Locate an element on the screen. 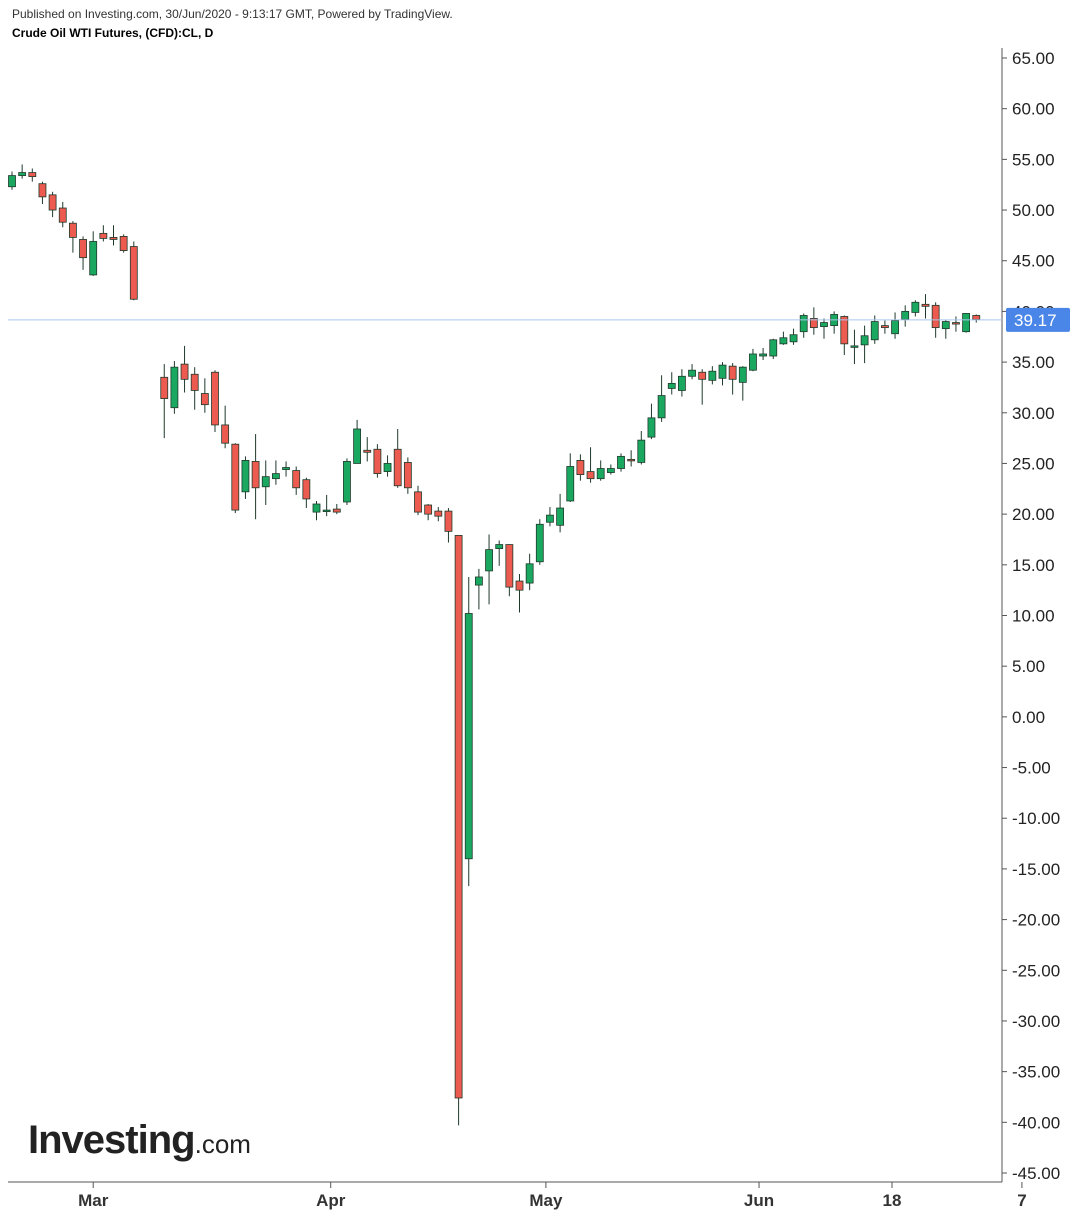 This screenshot has height=1217, width=1080. y-tick-label: -40.00 is located at coordinates (1036, 1122).